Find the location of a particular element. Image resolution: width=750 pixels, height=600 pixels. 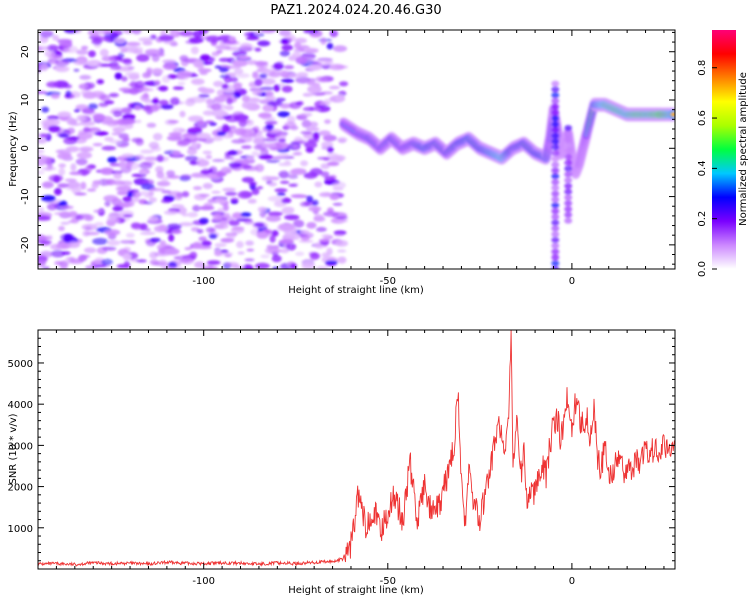

y-tick-label: 4000 is located at coordinates (20, 405).